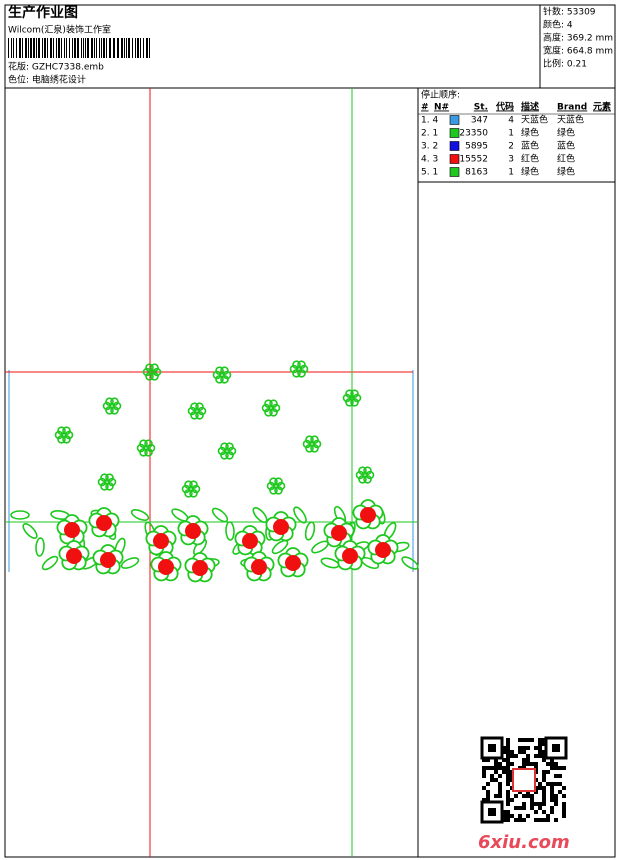 The image size is (620, 860). I want to click on table-cell: 4, so click(511, 121).